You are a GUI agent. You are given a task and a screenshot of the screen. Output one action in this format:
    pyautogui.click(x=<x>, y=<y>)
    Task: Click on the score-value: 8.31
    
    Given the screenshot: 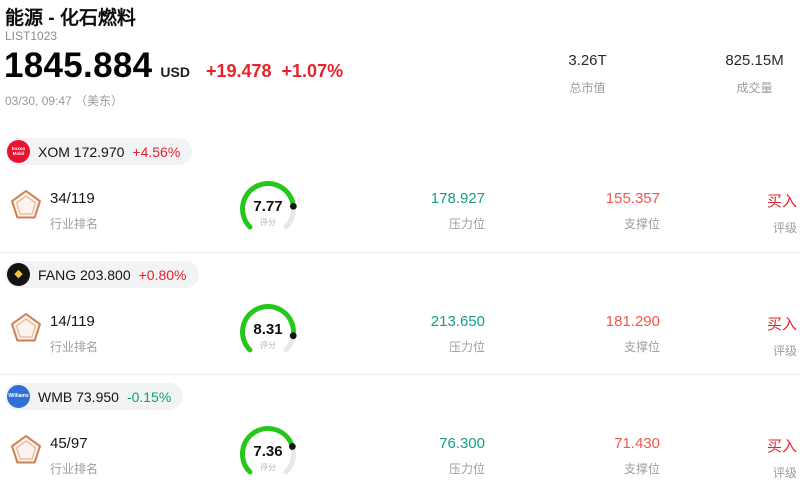 What is the action you would take?
    pyautogui.click(x=268, y=329)
    